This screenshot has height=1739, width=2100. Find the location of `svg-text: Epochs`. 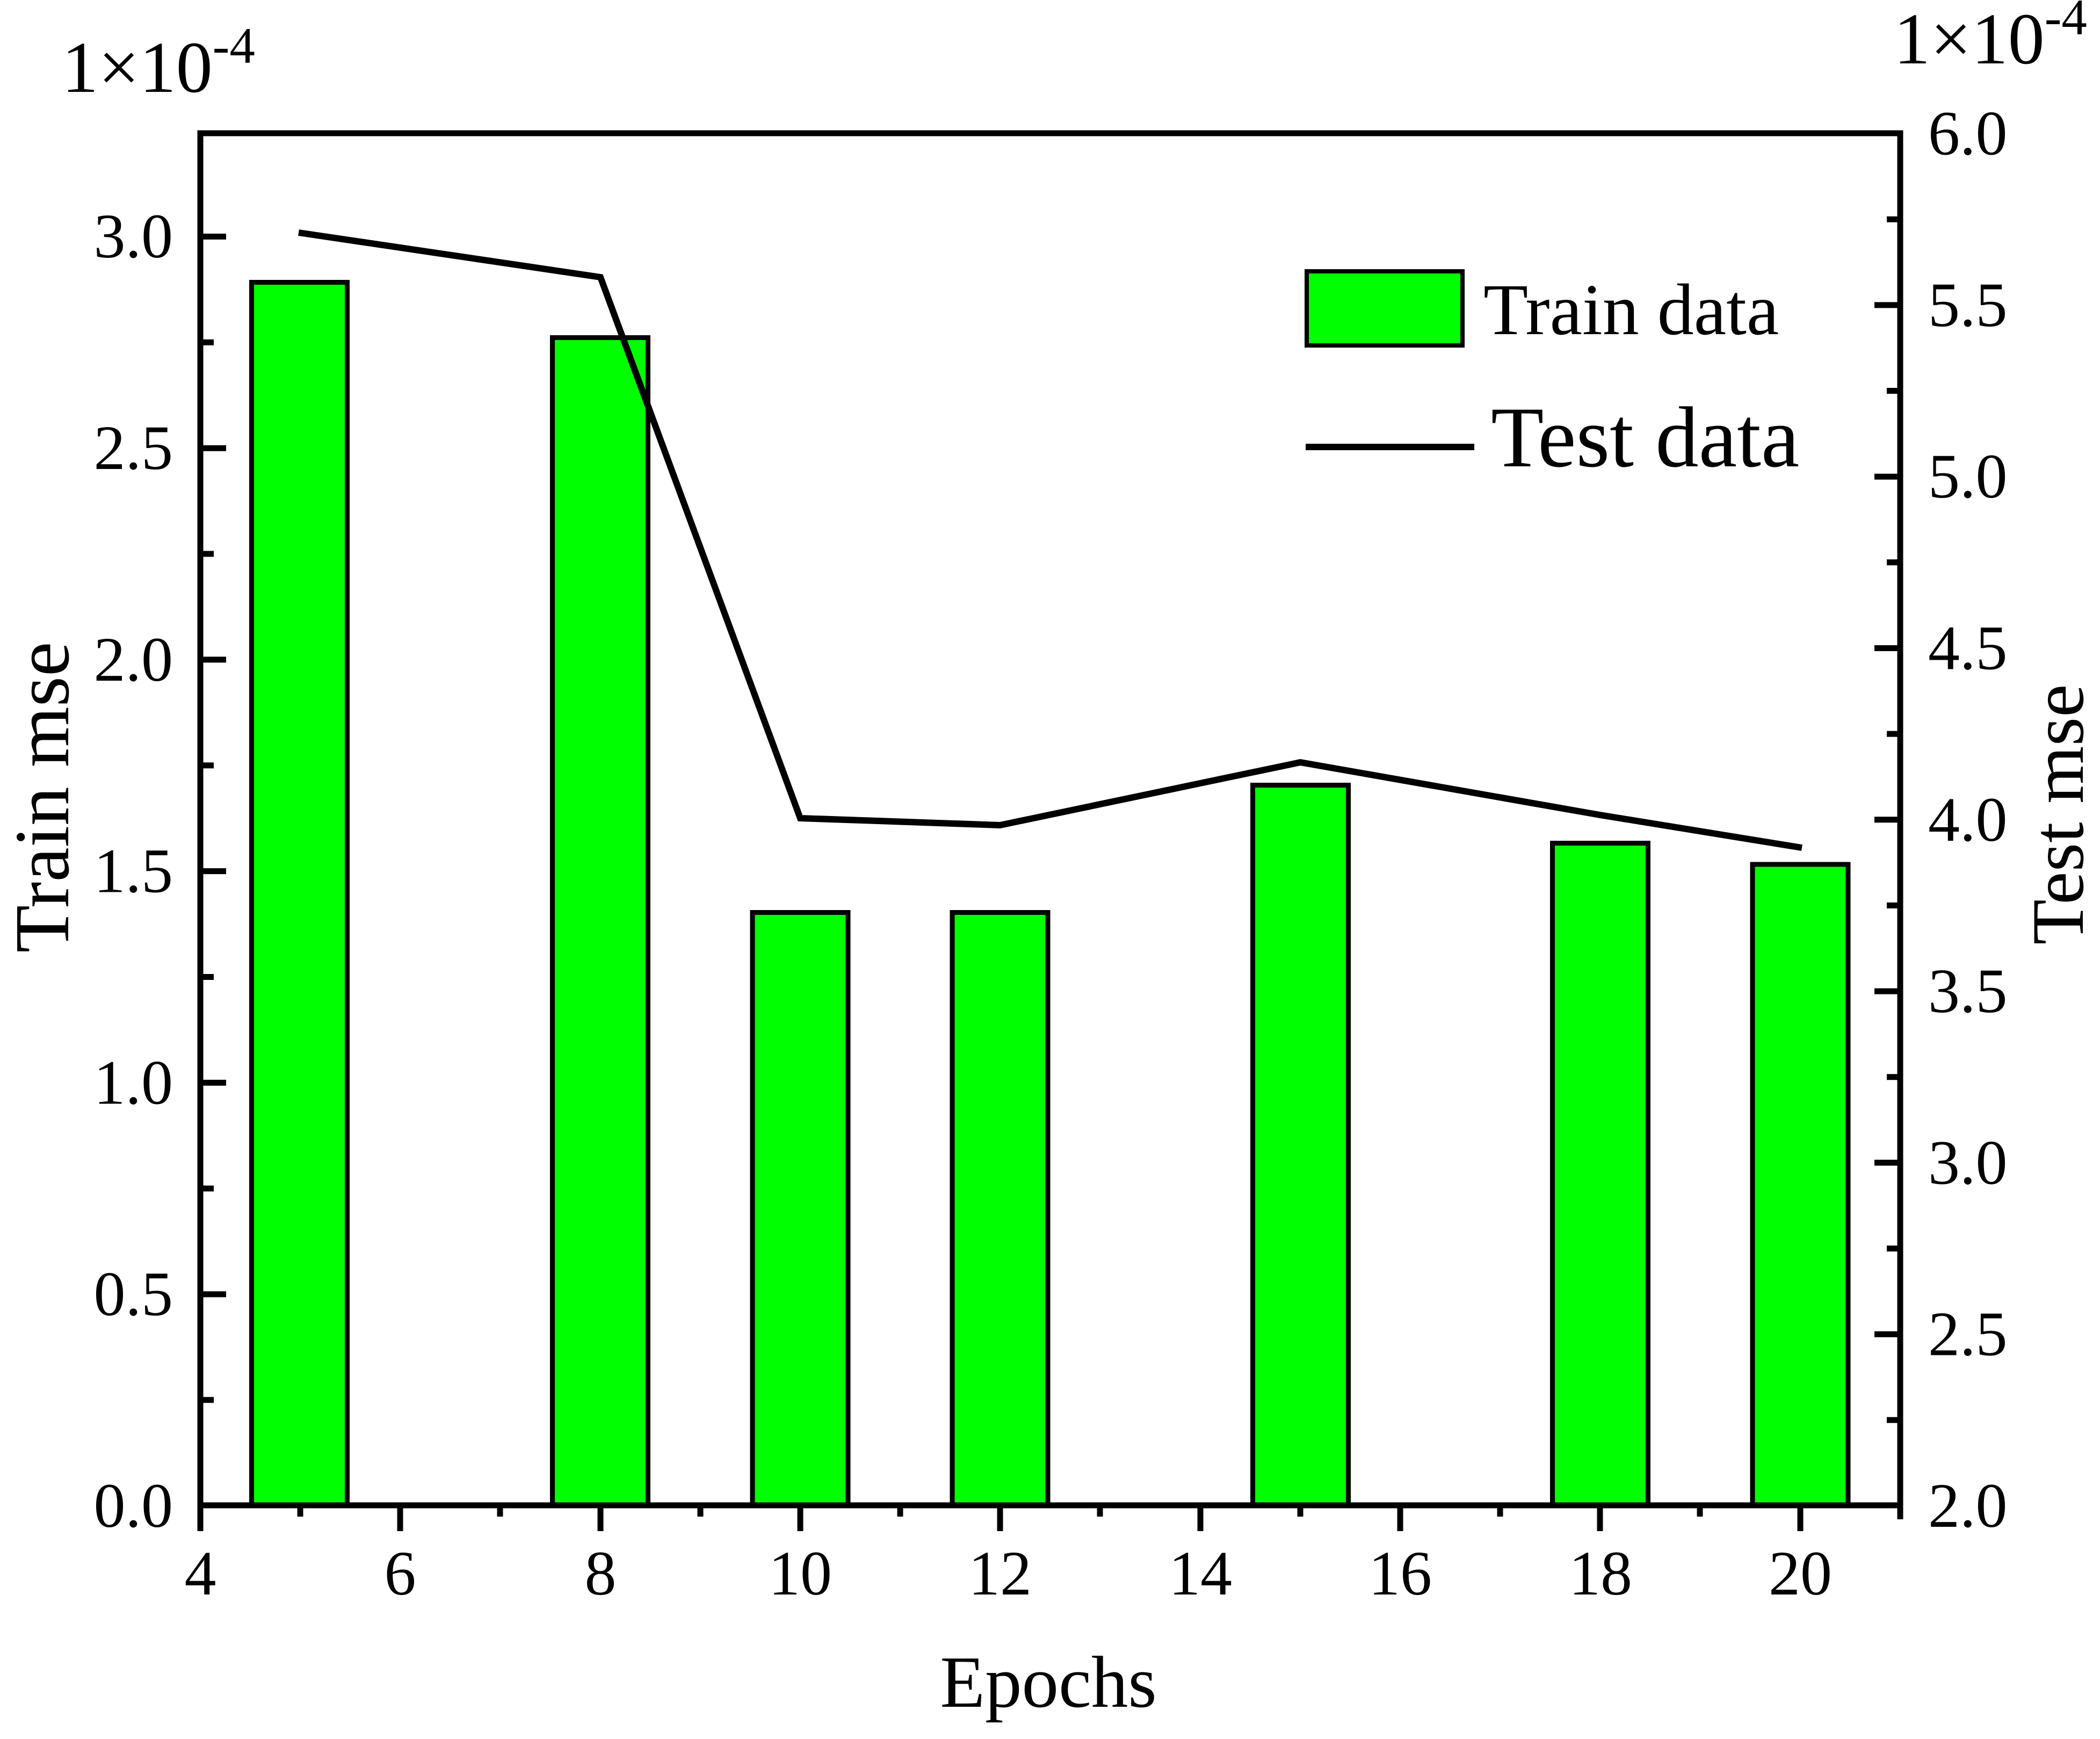

svg-text: Epochs is located at coordinates (1048, 1682).